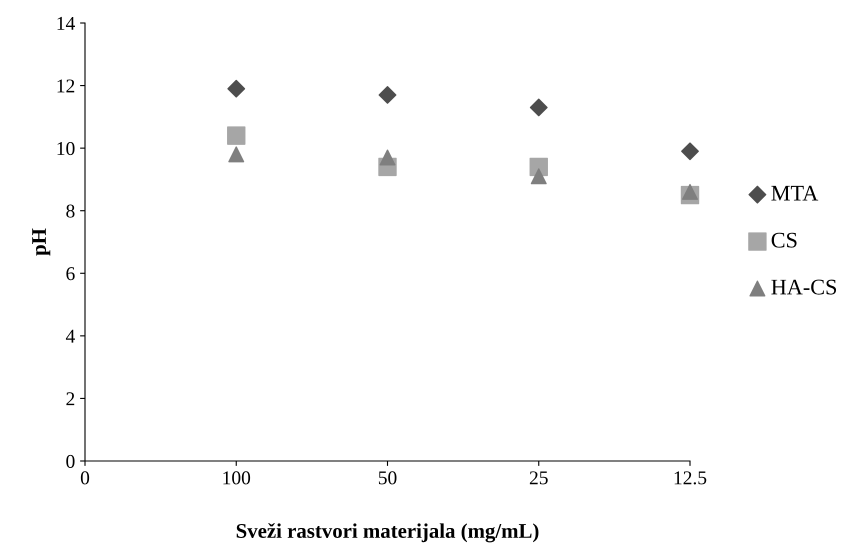  I want to click on y-tick-label: 8, so click(70, 211).